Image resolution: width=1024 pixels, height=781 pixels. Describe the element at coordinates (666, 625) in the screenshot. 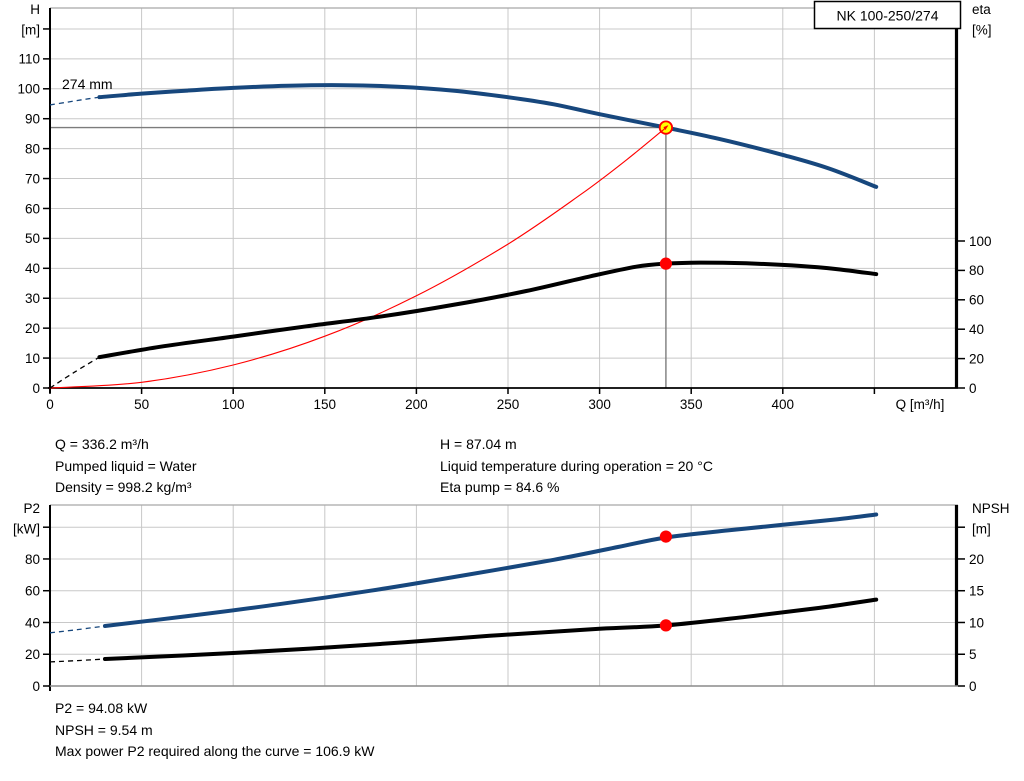

I see `npsh-point` at that location.